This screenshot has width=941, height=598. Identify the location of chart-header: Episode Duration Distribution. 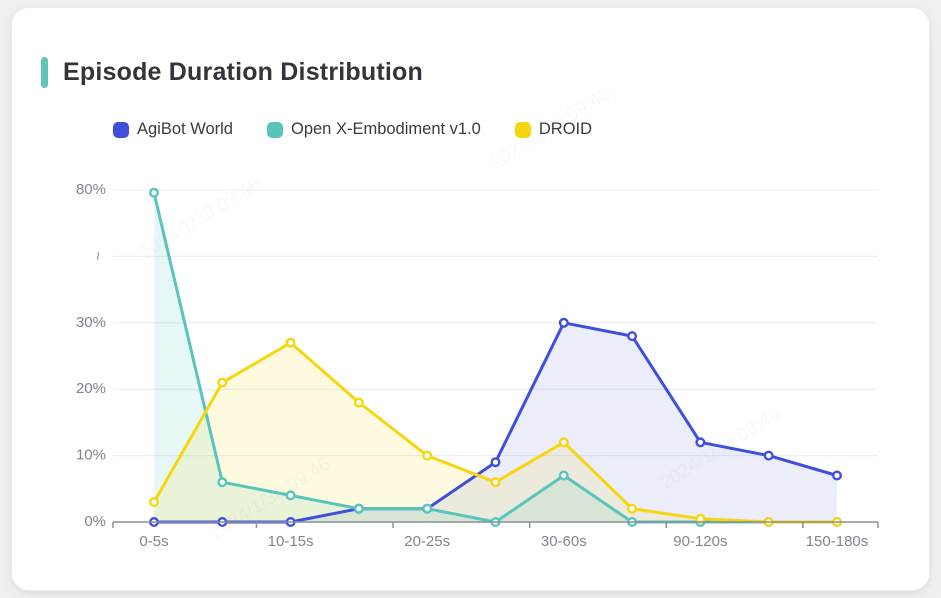
(232, 72).